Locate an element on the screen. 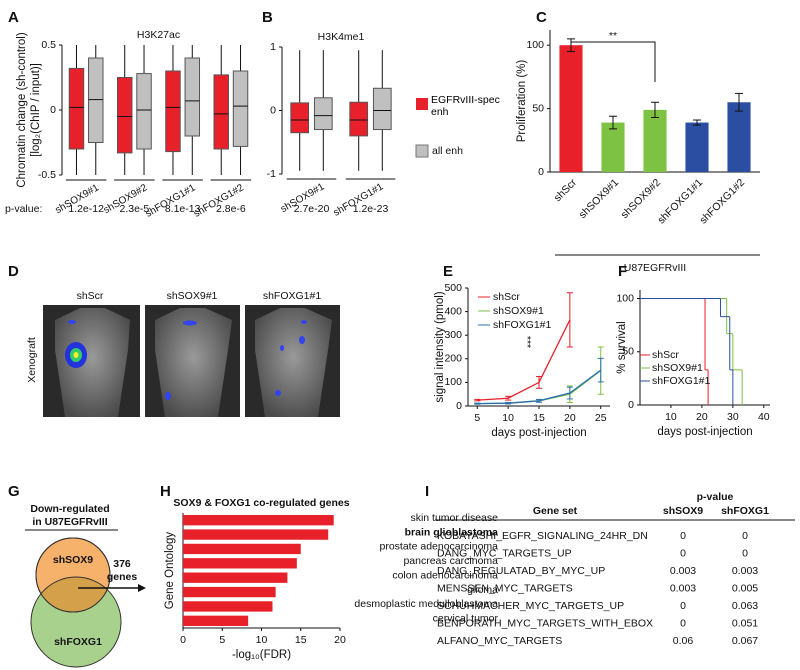 Image resolution: width=800 pixels, height=670 pixels. p-value-cell: 0.051 is located at coordinates (745, 623).